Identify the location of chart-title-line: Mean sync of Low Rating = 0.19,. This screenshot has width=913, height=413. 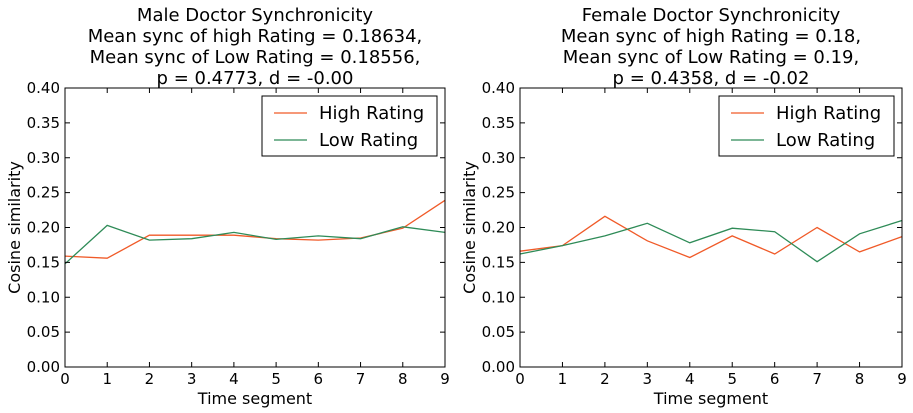
(711, 57).